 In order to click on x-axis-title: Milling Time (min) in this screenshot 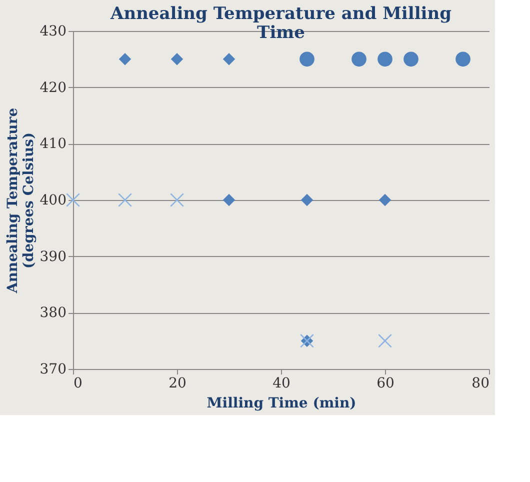, I will do `click(281, 404)`.